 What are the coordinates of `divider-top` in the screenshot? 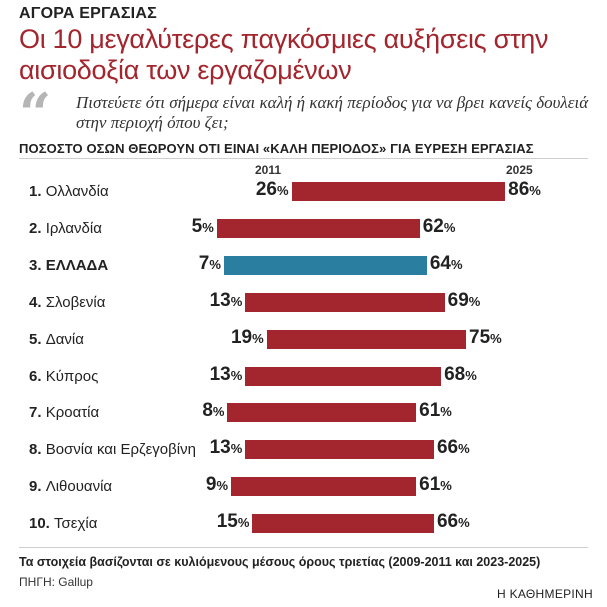 It's located at (303, 158).